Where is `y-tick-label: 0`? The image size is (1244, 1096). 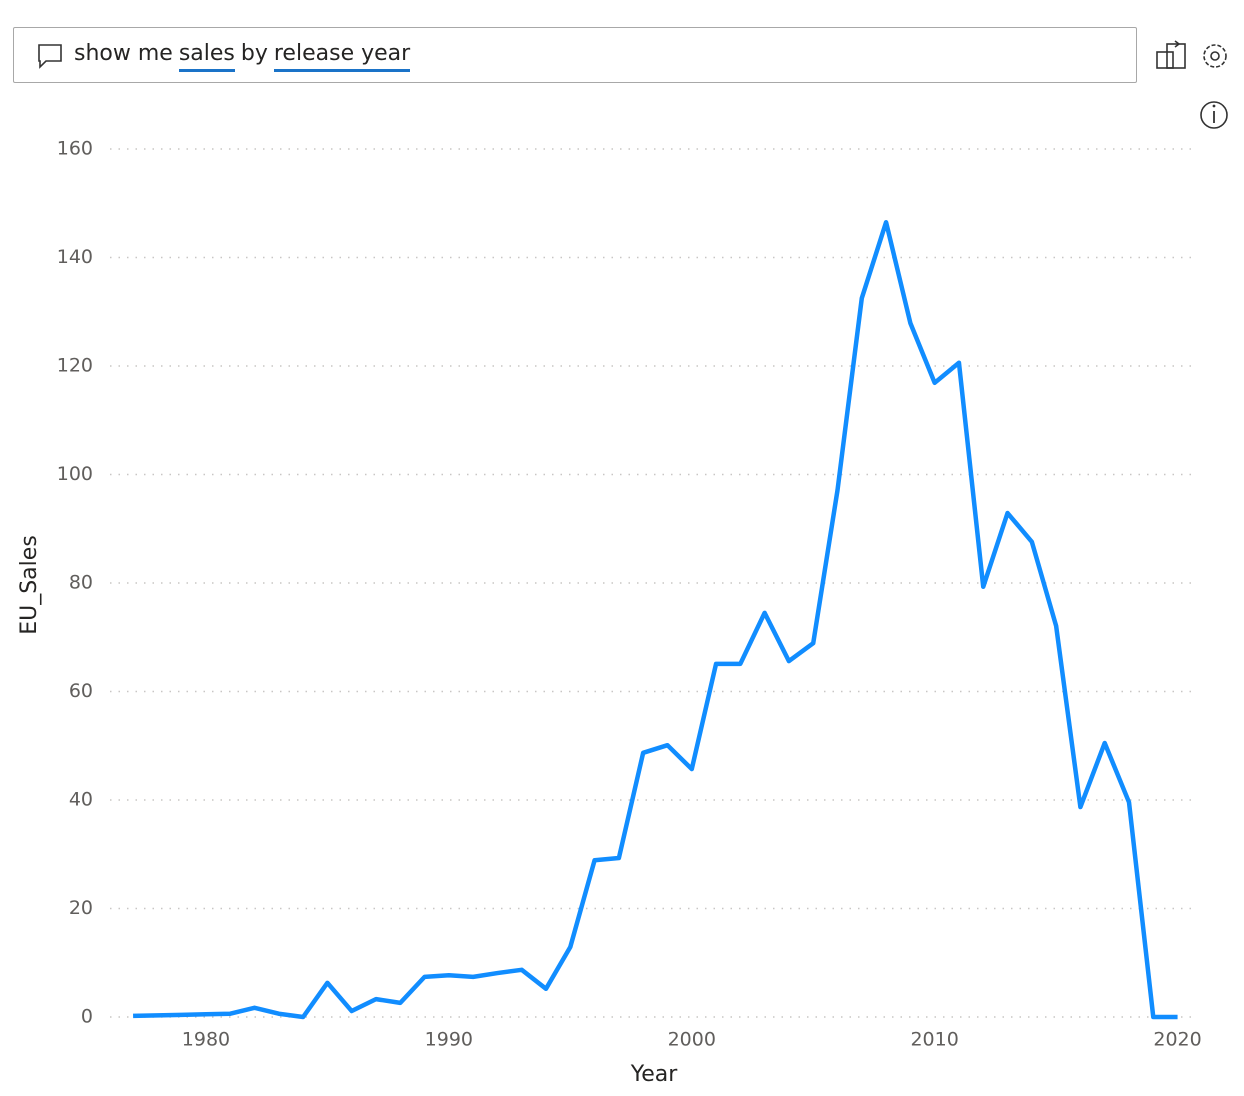 y-tick-label: 0 is located at coordinates (87, 1017).